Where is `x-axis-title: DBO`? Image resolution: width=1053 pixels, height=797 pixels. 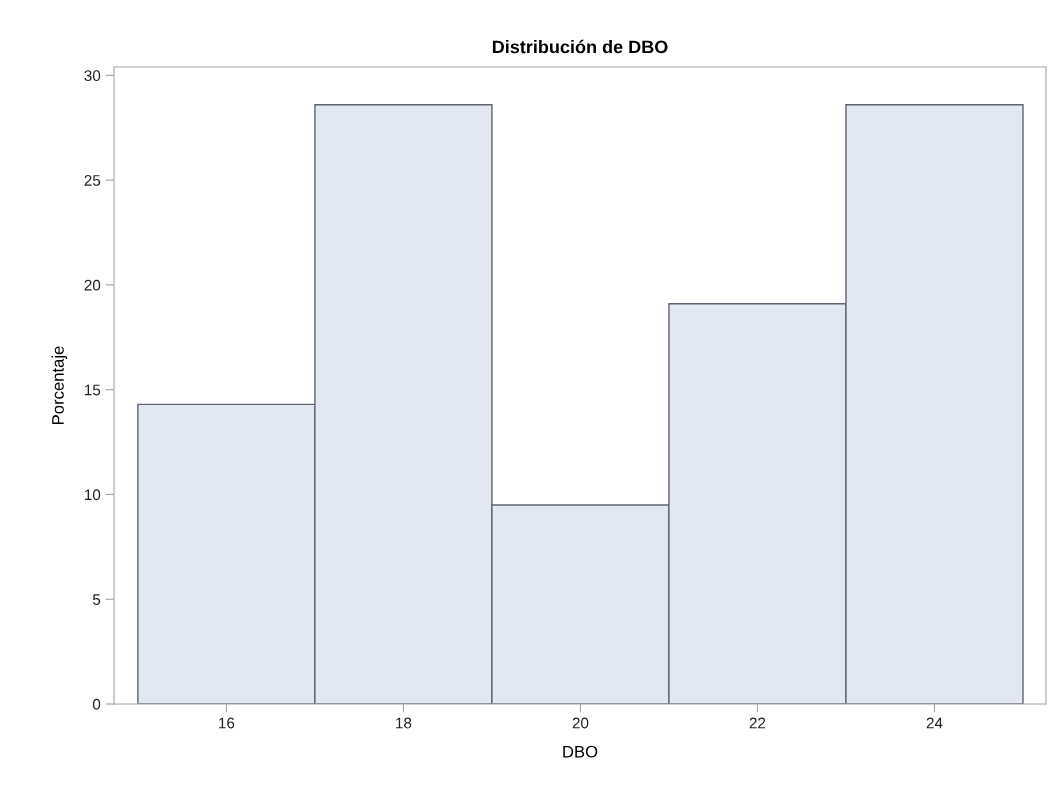
x-axis-title: DBO is located at coordinates (580, 751).